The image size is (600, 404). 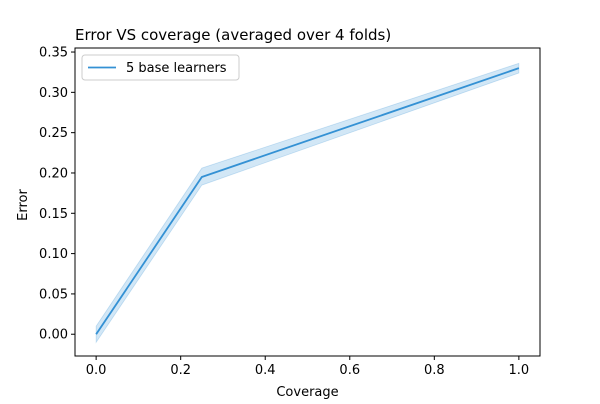 I want to click on y-tick-label: 0.25, so click(x=53, y=133).